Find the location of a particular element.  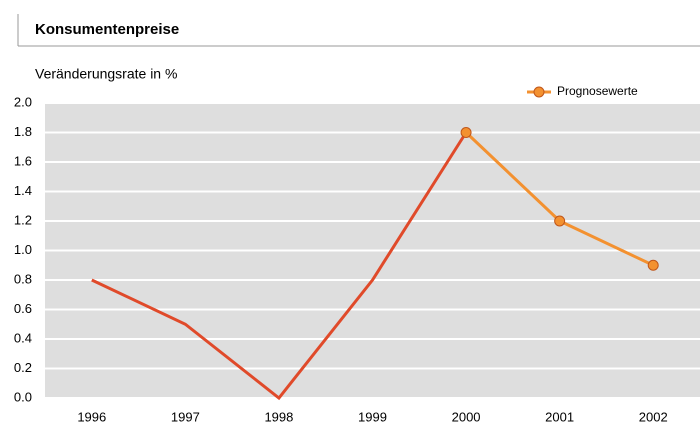

legend-marker is located at coordinates (539, 92).